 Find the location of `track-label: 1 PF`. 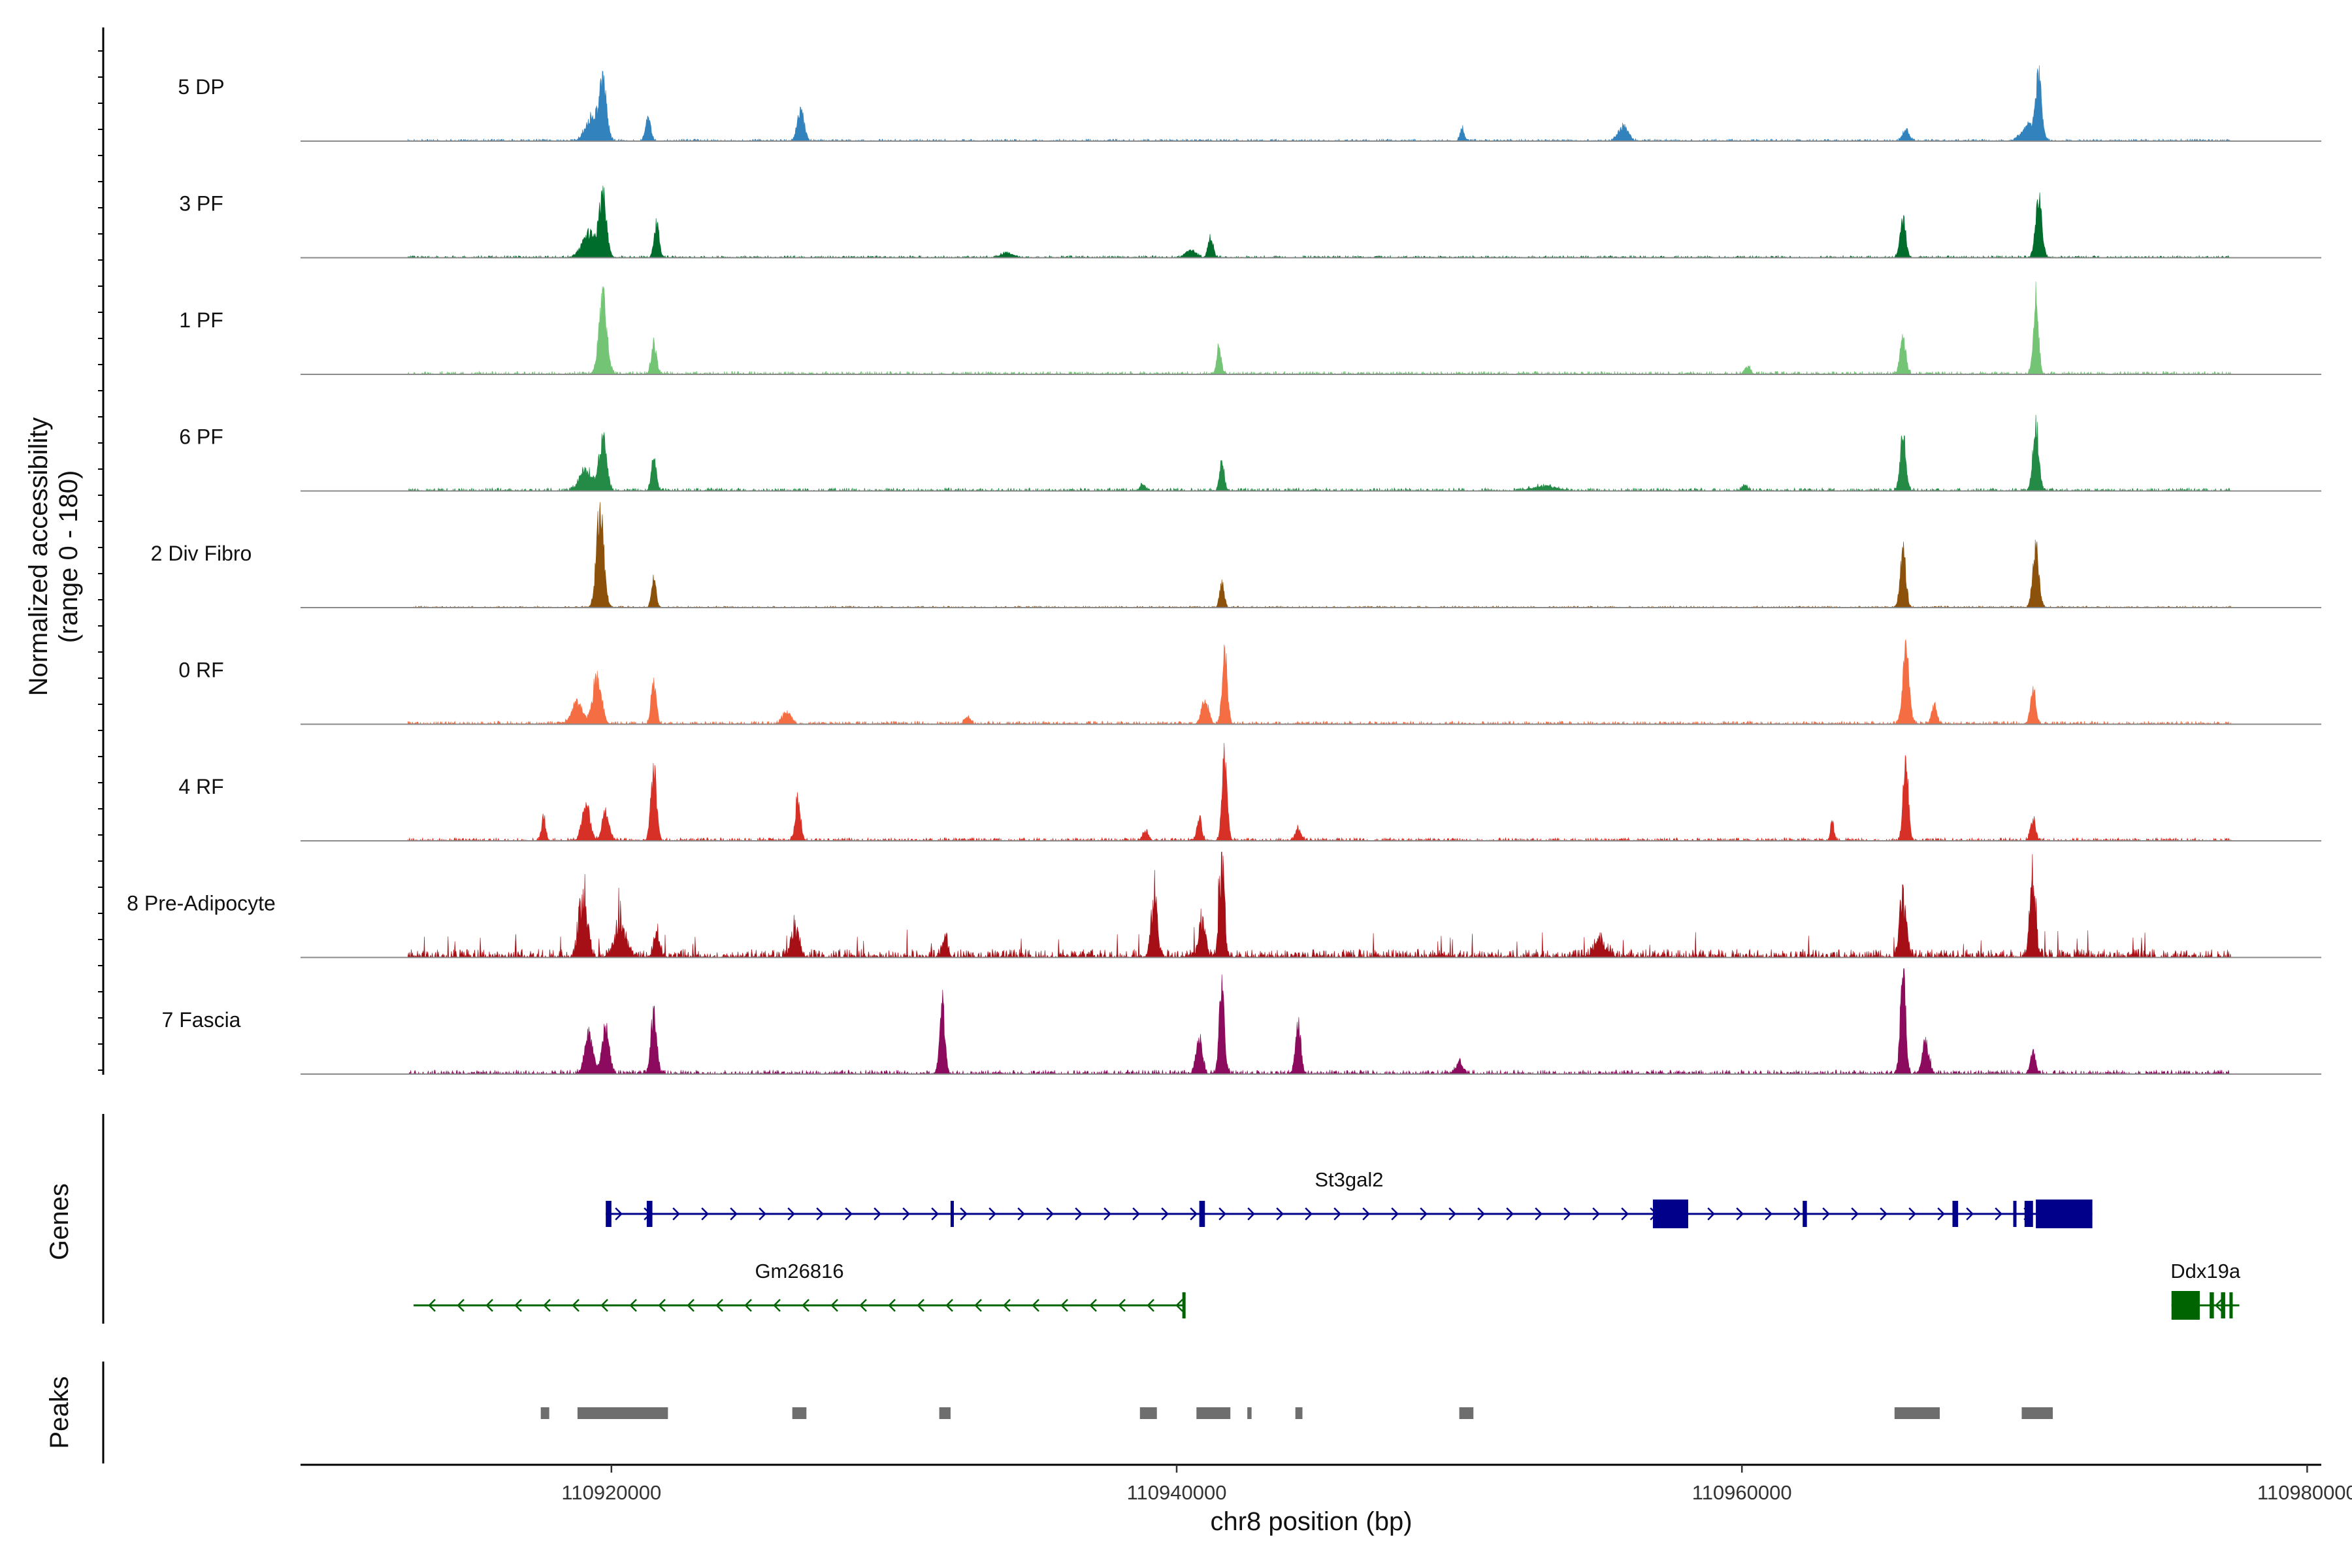

track-label: 1 PF is located at coordinates (201, 320).